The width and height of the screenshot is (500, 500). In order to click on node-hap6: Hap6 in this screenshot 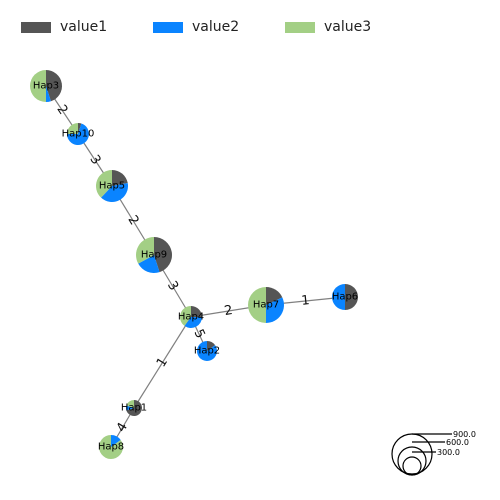, I will do `click(345, 297)`.